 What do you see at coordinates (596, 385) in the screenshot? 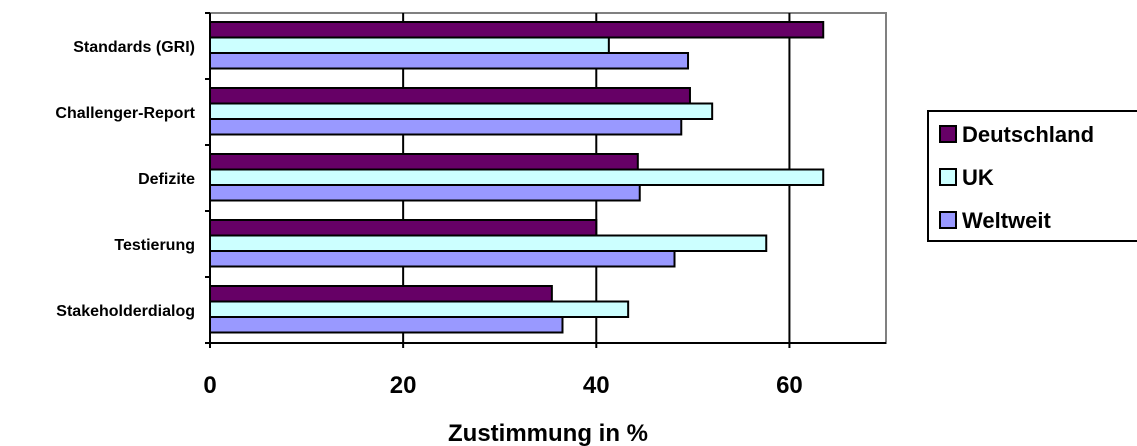
I see `x-tick-label-2: 40` at bounding box center [596, 385].